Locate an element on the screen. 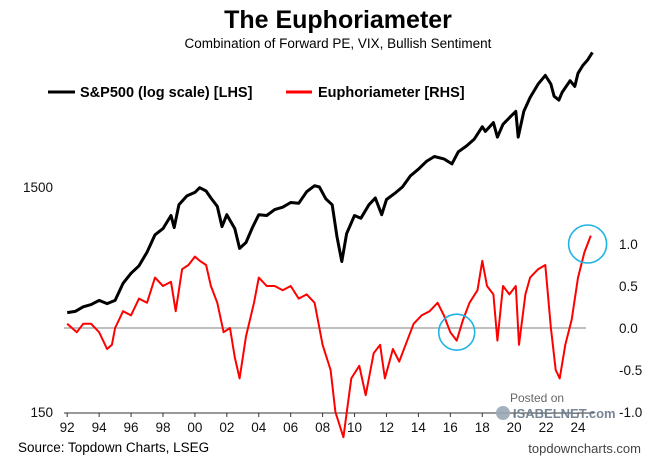 Image resolution: width=661 pixels, height=463 pixels. right-axis-tick-1.0: 1.0 is located at coordinates (628, 244).